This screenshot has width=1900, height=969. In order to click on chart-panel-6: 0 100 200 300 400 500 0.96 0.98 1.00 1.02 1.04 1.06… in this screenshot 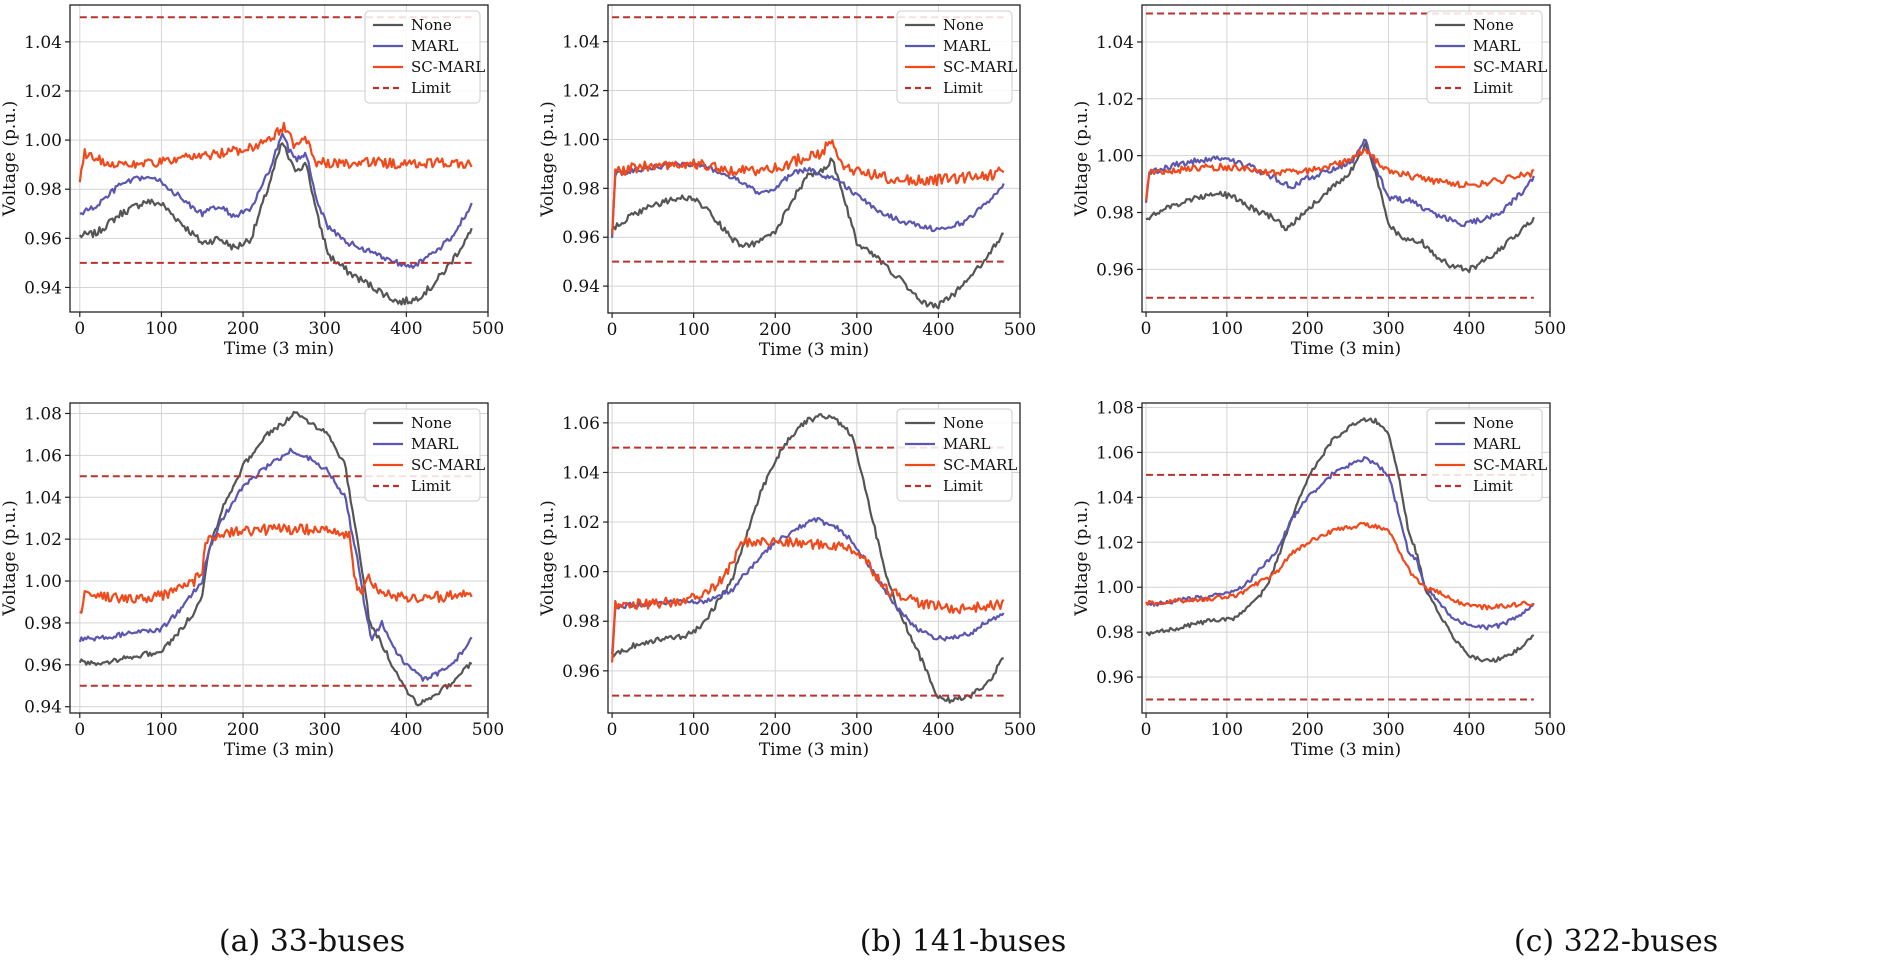, I will do `click(1319, 579)`.